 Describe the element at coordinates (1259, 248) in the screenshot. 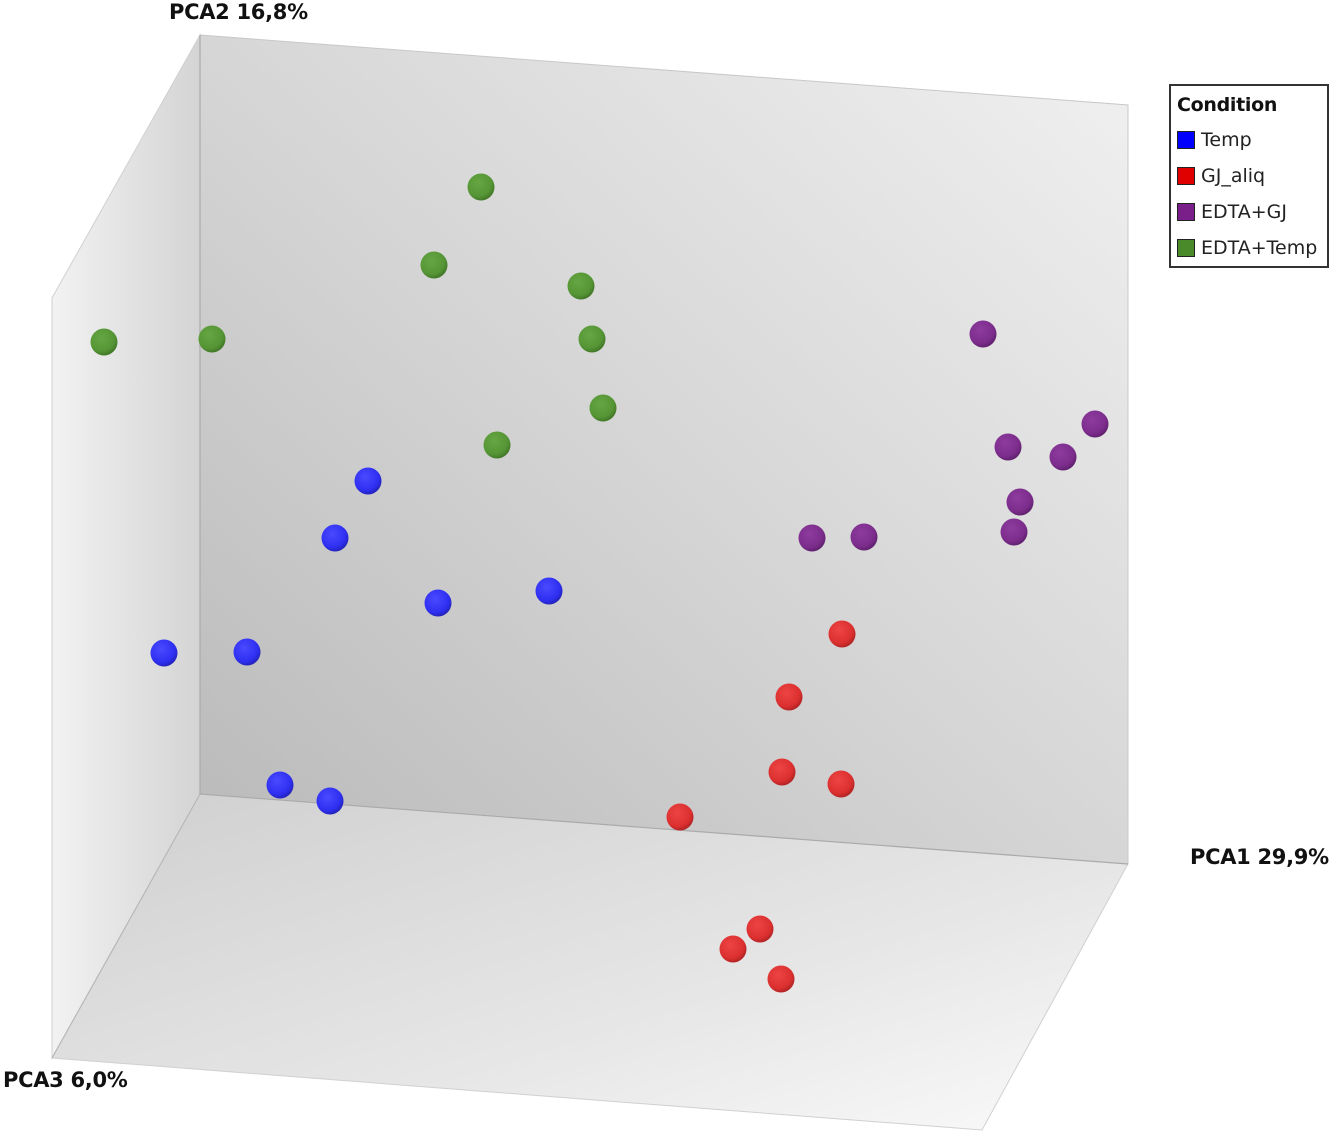

I see `legend-label: EDTA+Temp` at that location.